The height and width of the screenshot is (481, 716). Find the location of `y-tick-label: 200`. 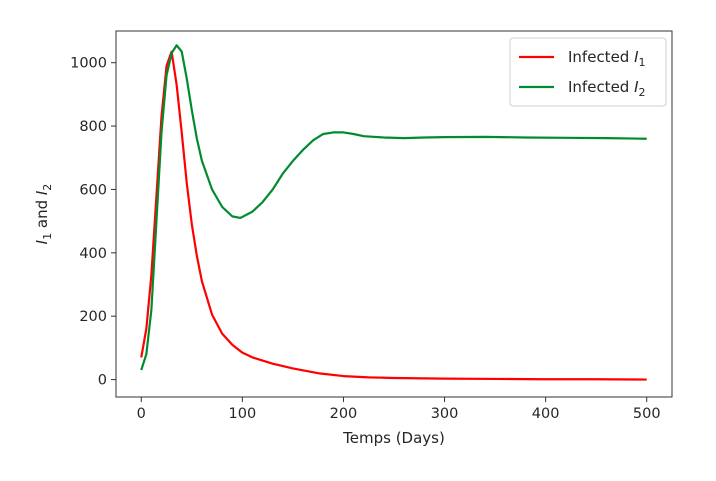

y-tick-label: 200 is located at coordinates (93, 317).